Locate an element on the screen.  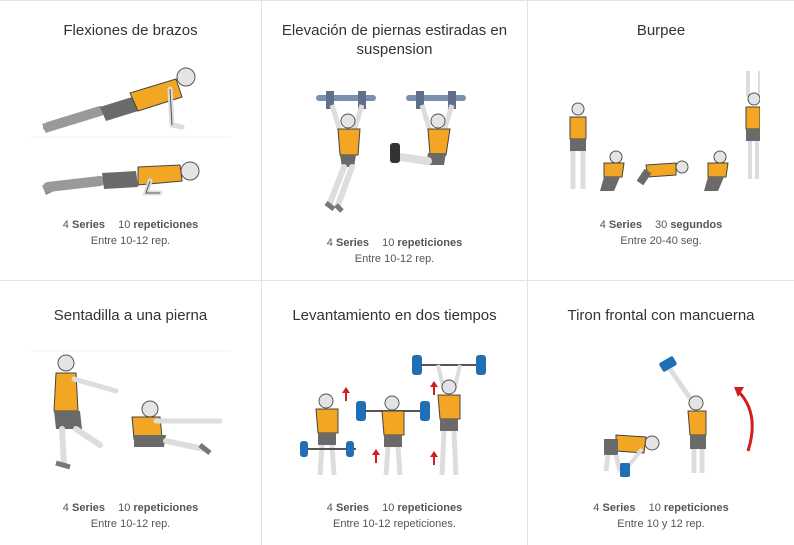
range-text: Entre 20-40 seg. is located at coordinates (661, 241).